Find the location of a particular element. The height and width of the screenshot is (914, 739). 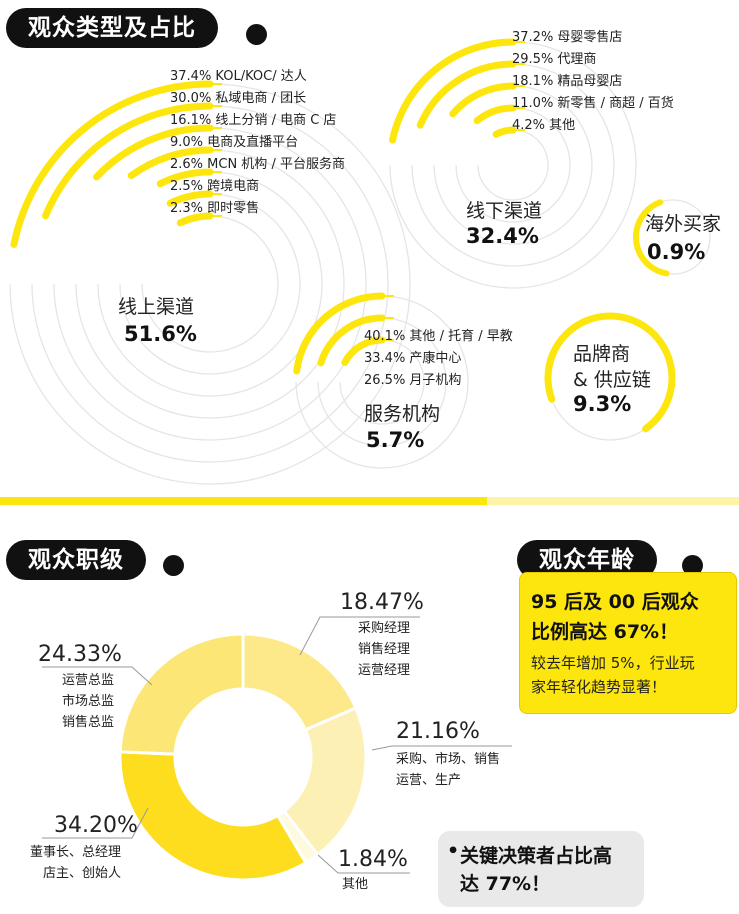

online-item-label: 2.5% 跨境电商 is located at coordinates (215, 186).